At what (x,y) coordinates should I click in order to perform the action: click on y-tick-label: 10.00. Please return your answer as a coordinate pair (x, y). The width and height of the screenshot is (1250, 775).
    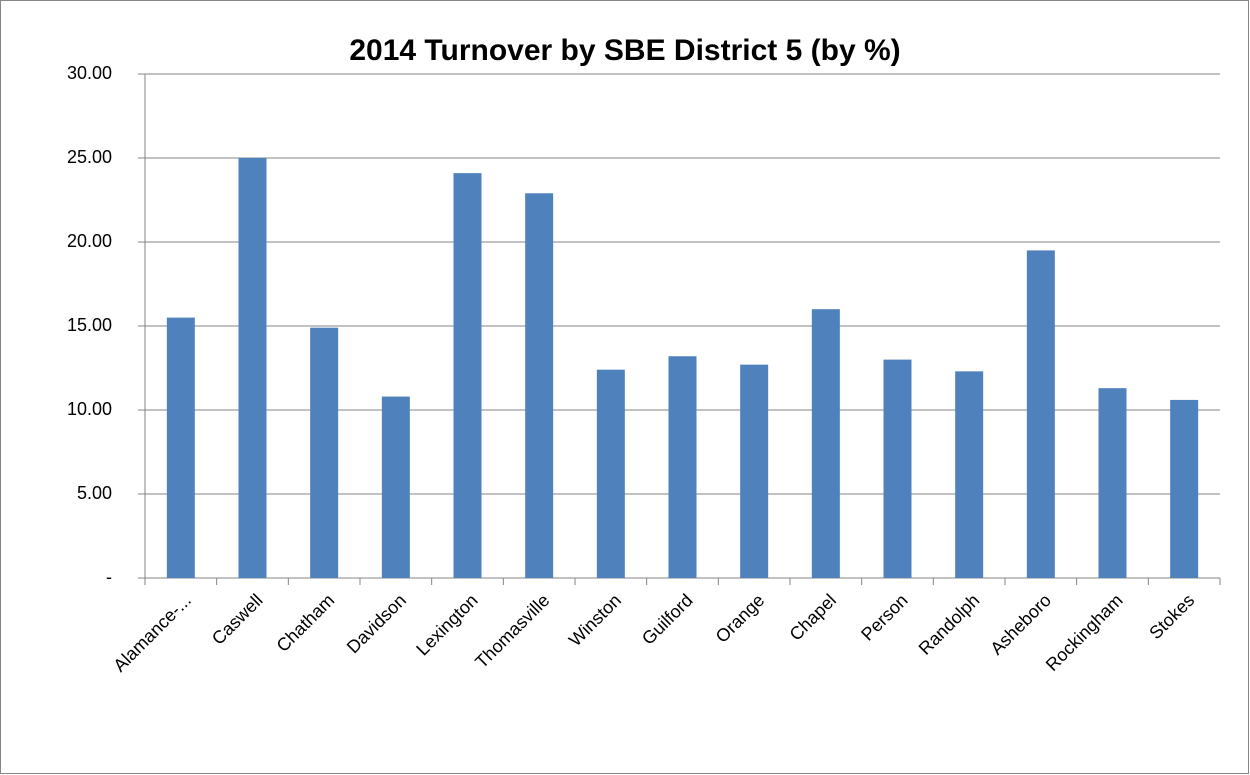
    Looking at the image, I should click on (89, 409).